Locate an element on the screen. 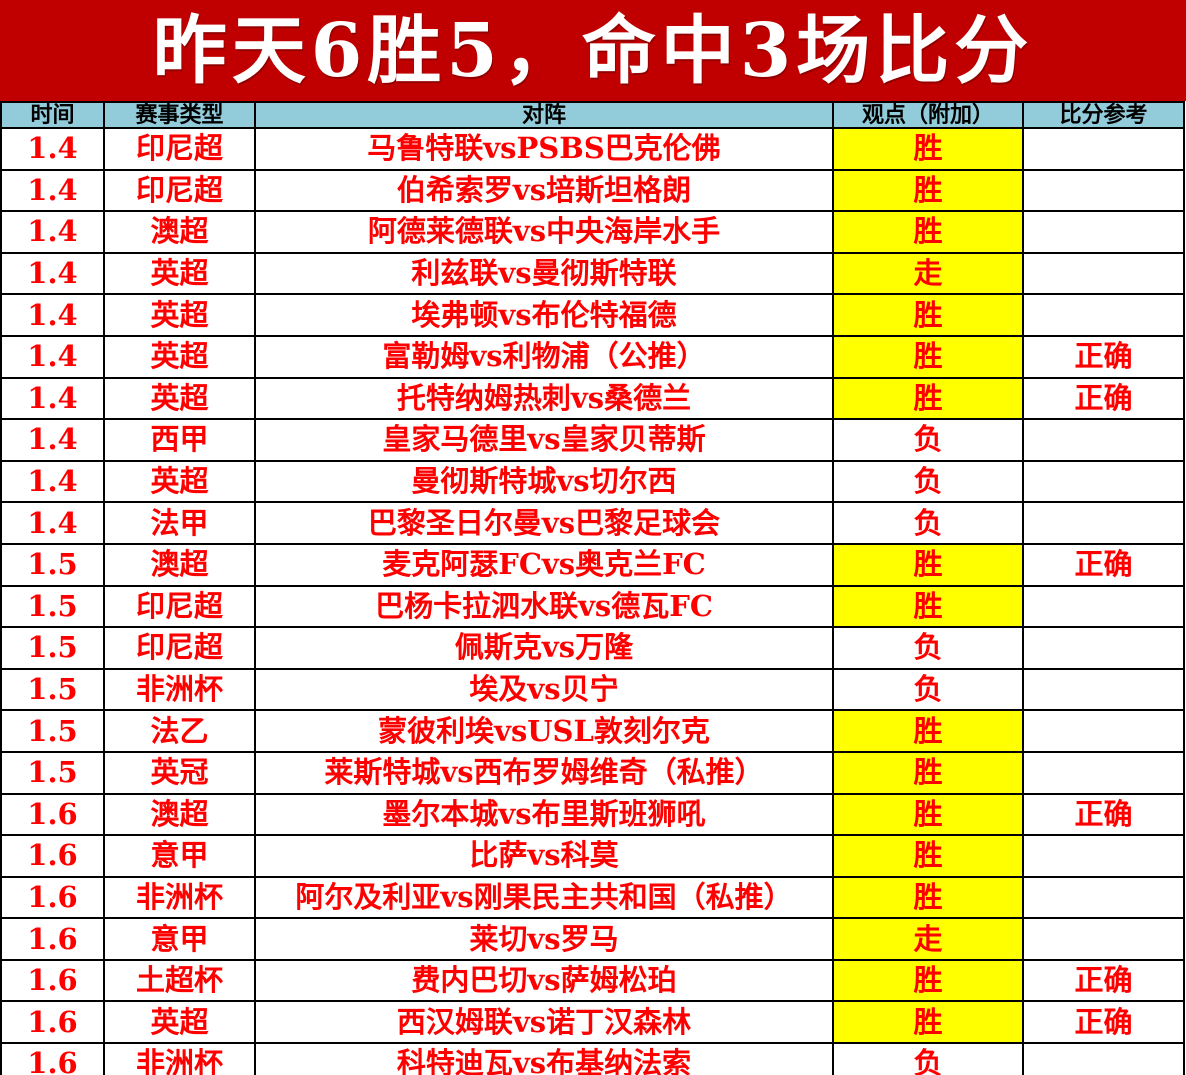 This screenshot has width=1186, height=1075. table-row: 1.4 法甲 巴黎圣日尔曼vs巴黎足球会 负 is located at coordinates (592, 523).